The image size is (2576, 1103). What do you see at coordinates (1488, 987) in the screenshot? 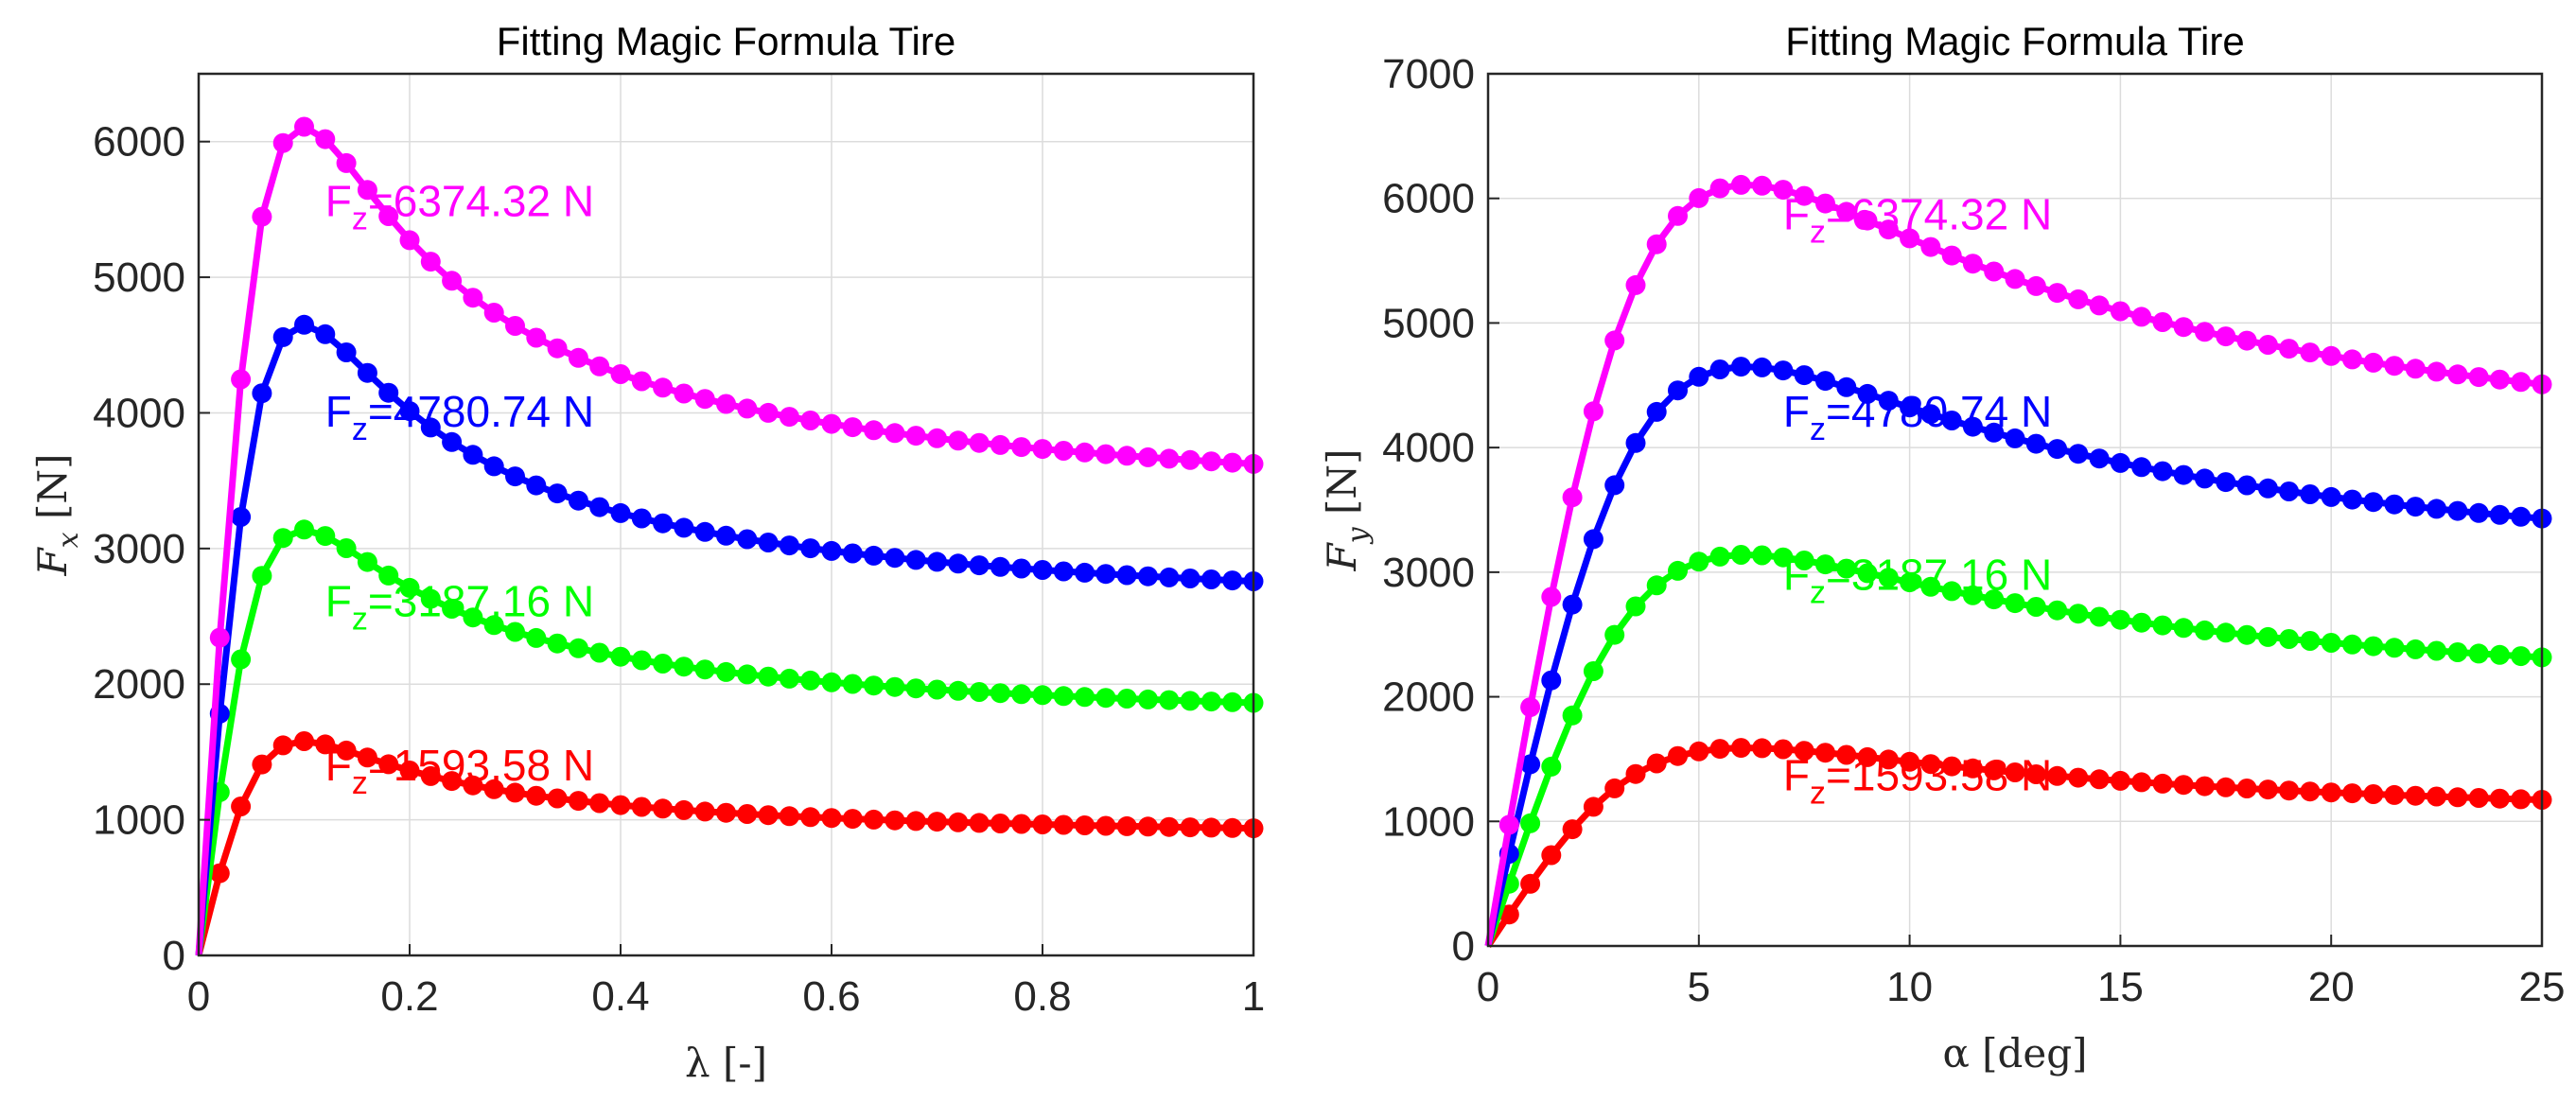
I see `chart2-x-tick-label: 0` at bounding box center [1488, 987].